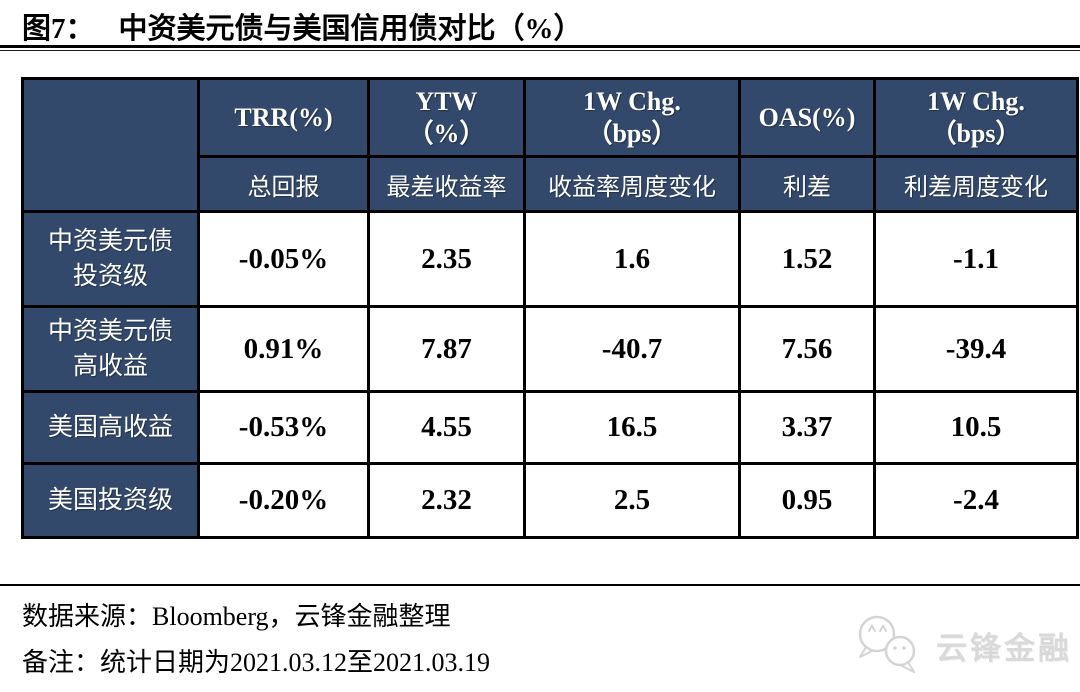 The height and width of the screenshot is (692, 1080). I want to click on wechat-bubbles-icon, so click(887, 644).